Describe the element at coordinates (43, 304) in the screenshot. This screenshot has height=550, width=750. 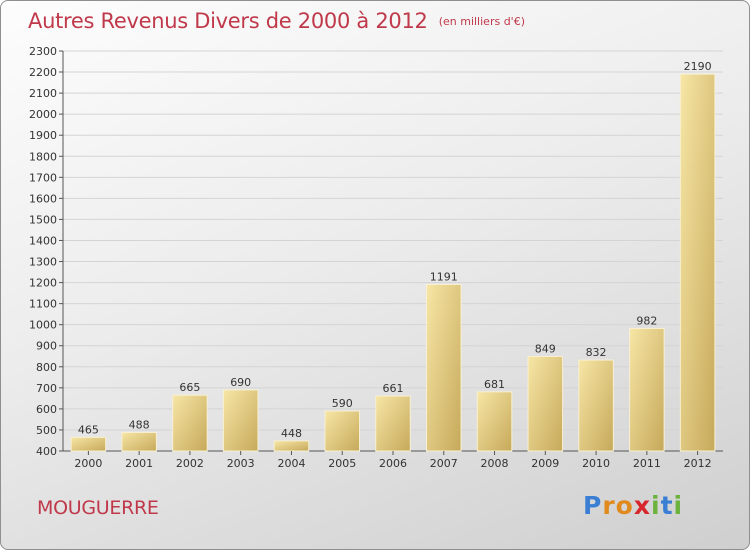
I see `y-tick-label: 1100` at that location.